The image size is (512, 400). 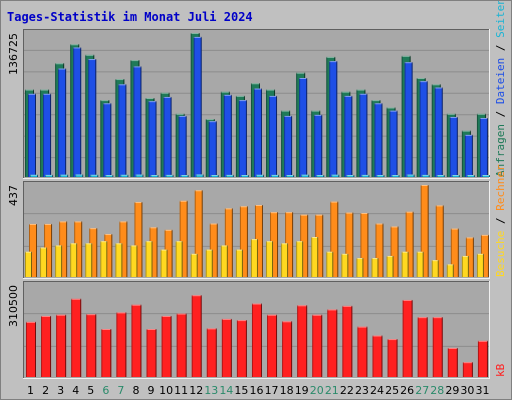 I want to click on x-label: 2, so click(x=45, y=390).